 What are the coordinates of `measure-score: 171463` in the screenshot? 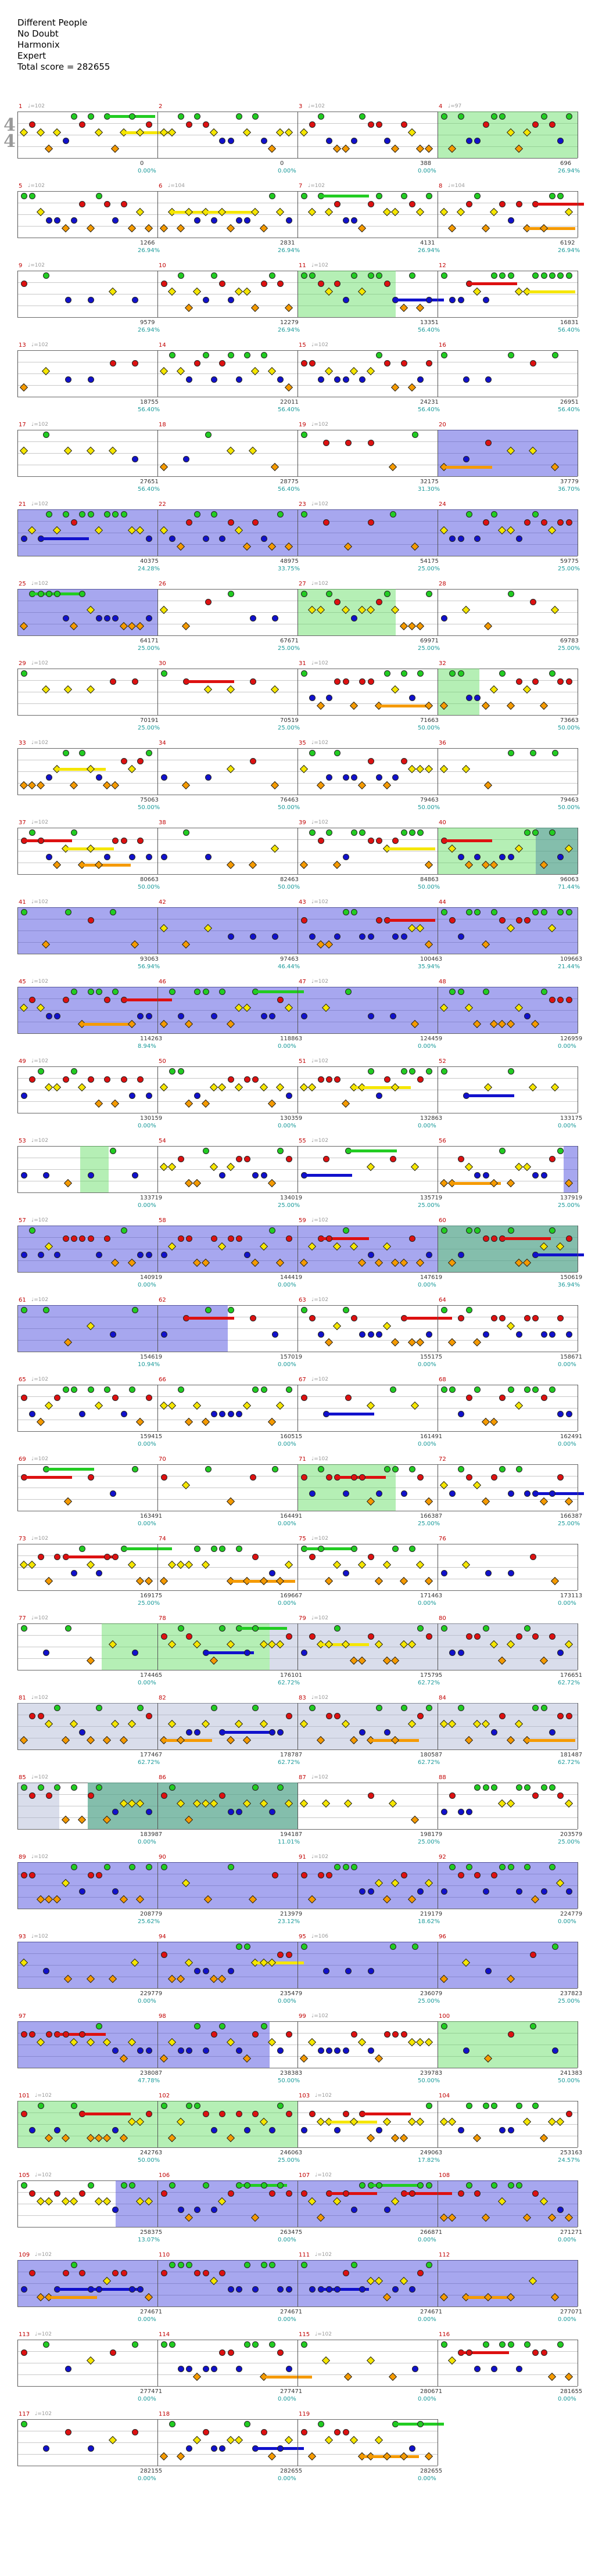 It's located at (432, 1596).